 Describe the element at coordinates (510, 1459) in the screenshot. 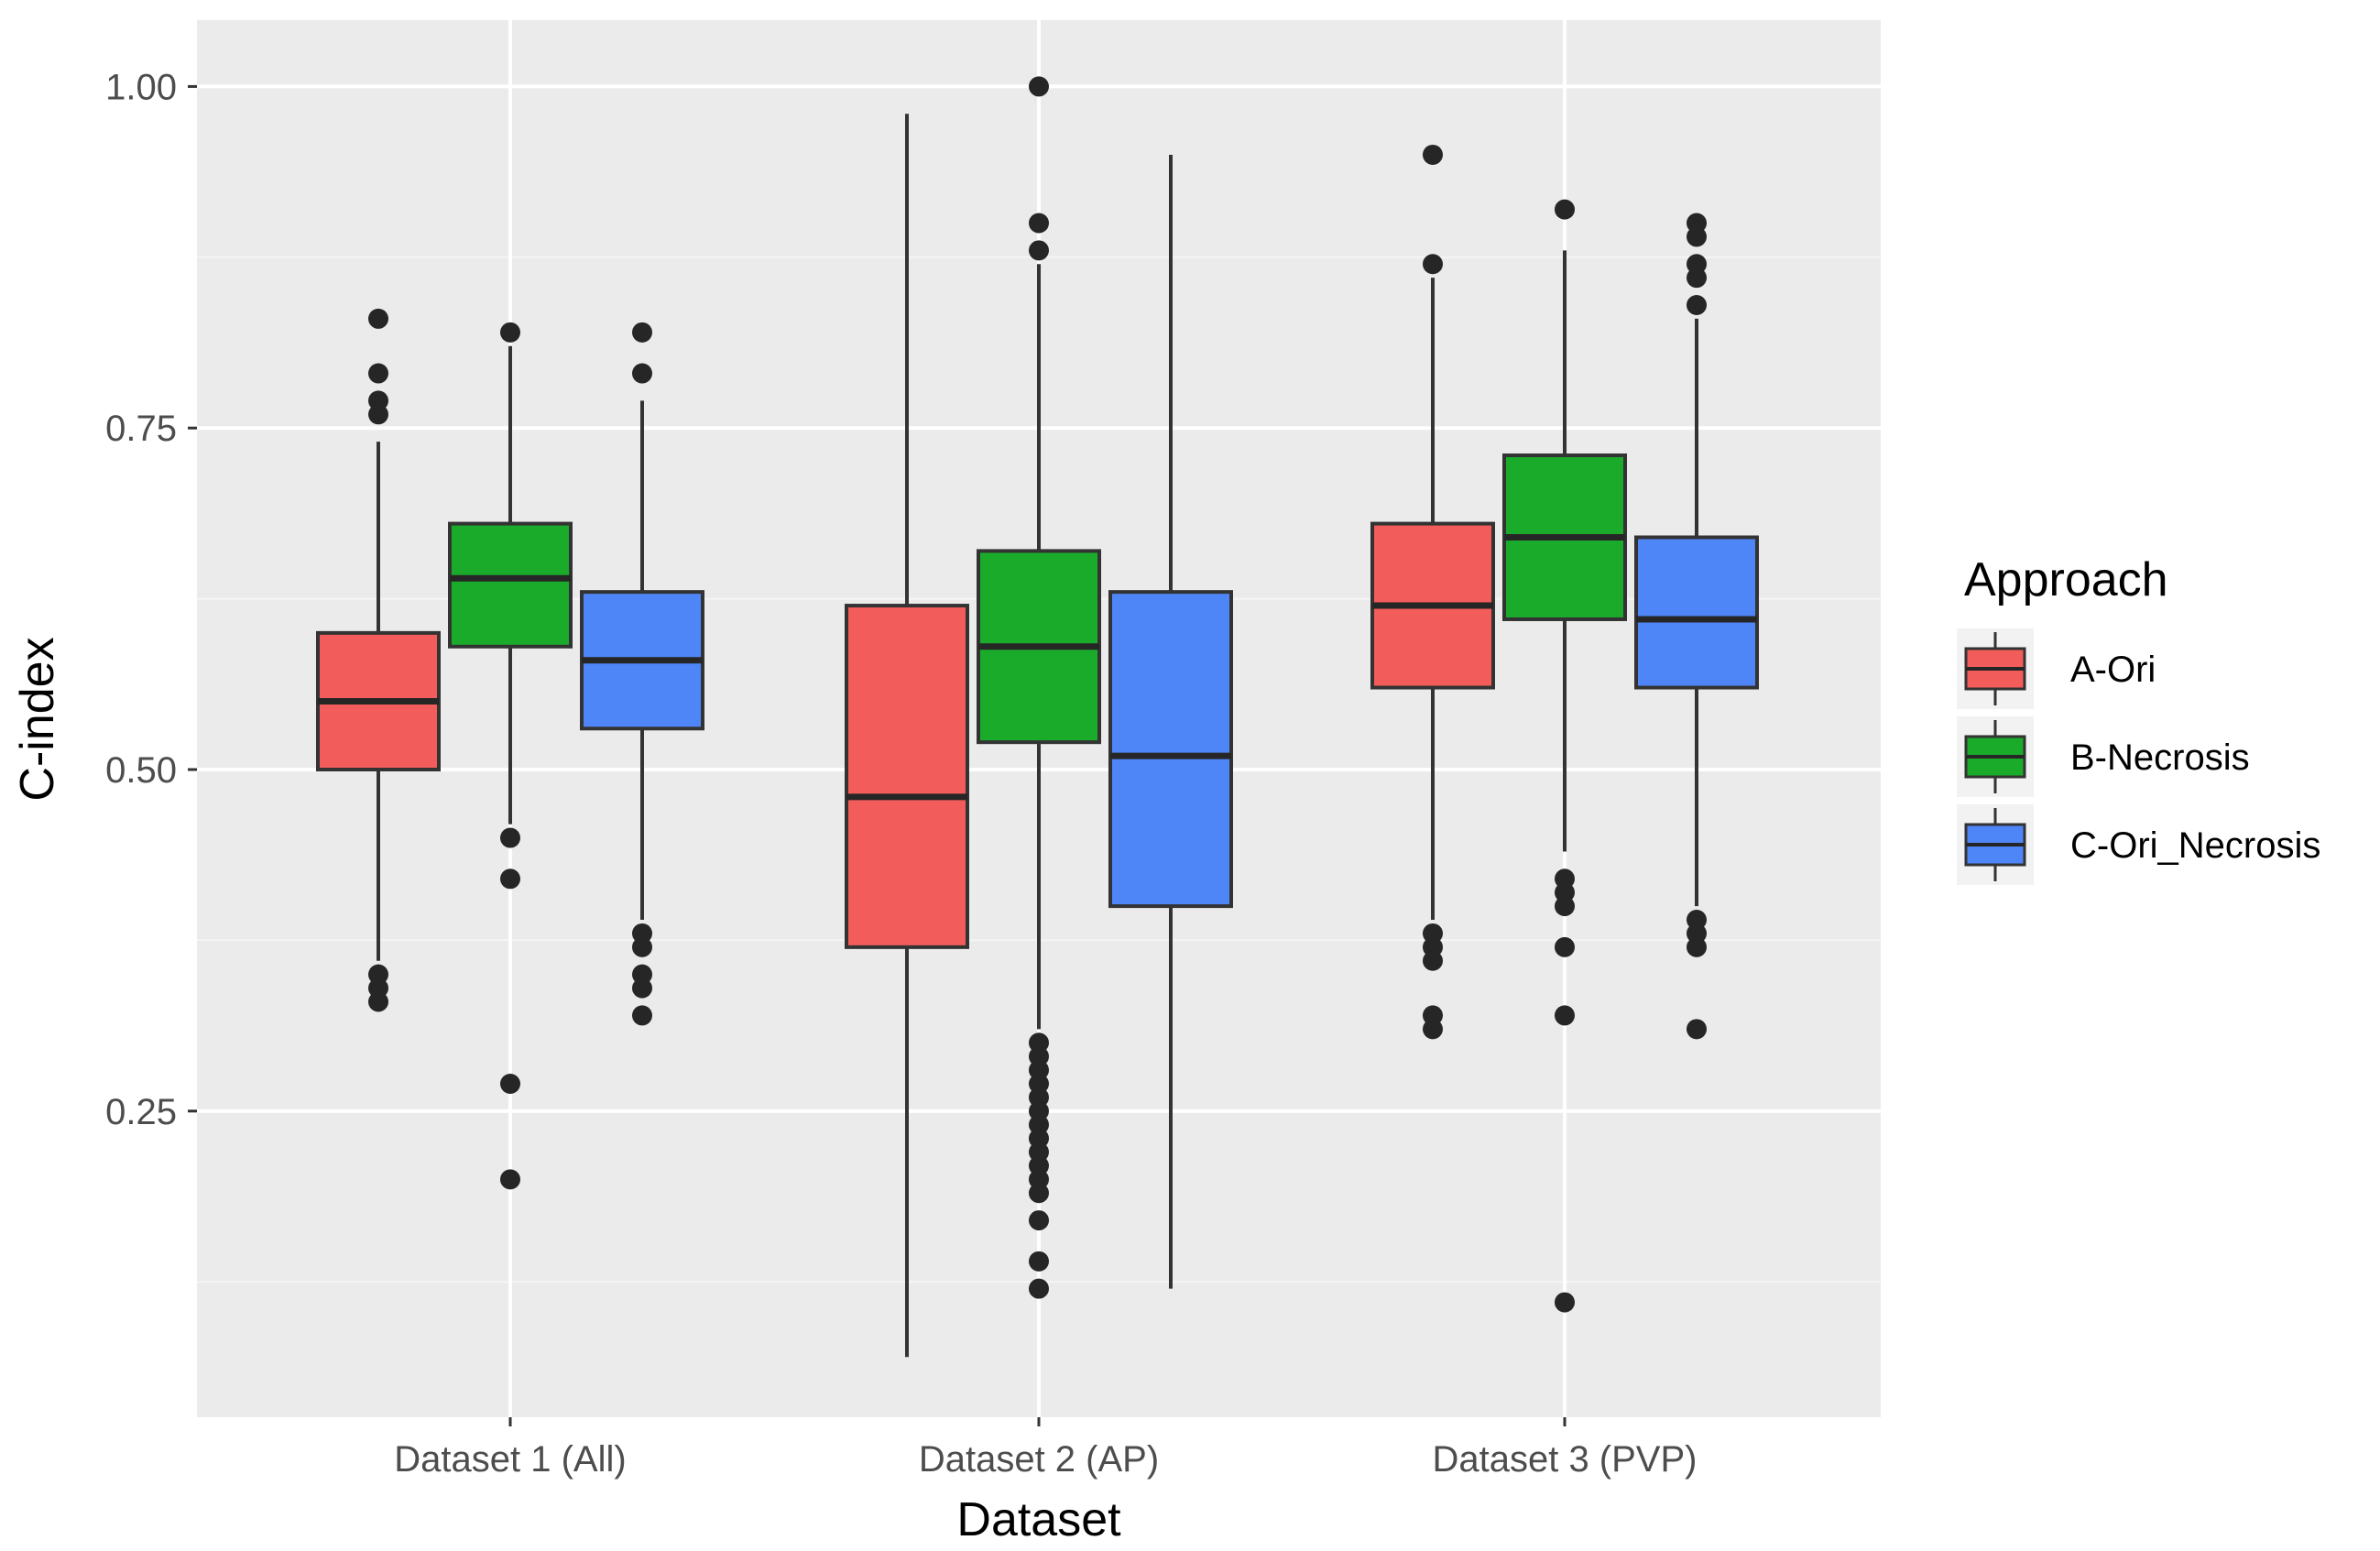

I see `x-tick-label: Dataset 1 (All)` at that location.